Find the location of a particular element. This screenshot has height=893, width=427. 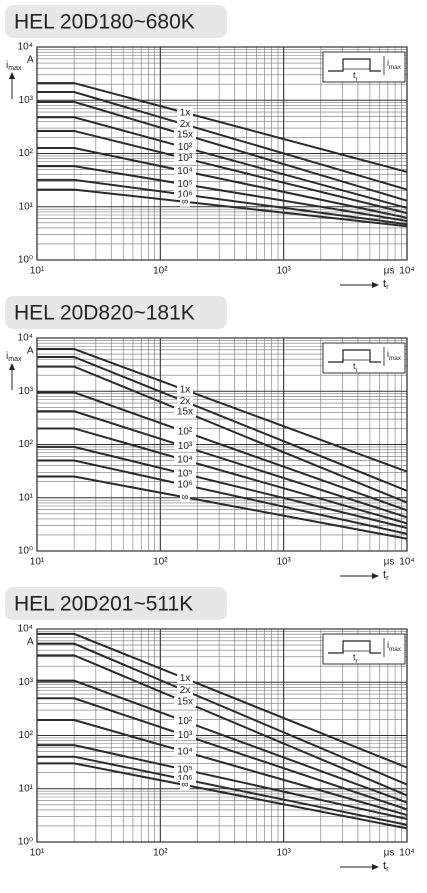

curve-label: 15x is located at coordinates (185, 134).